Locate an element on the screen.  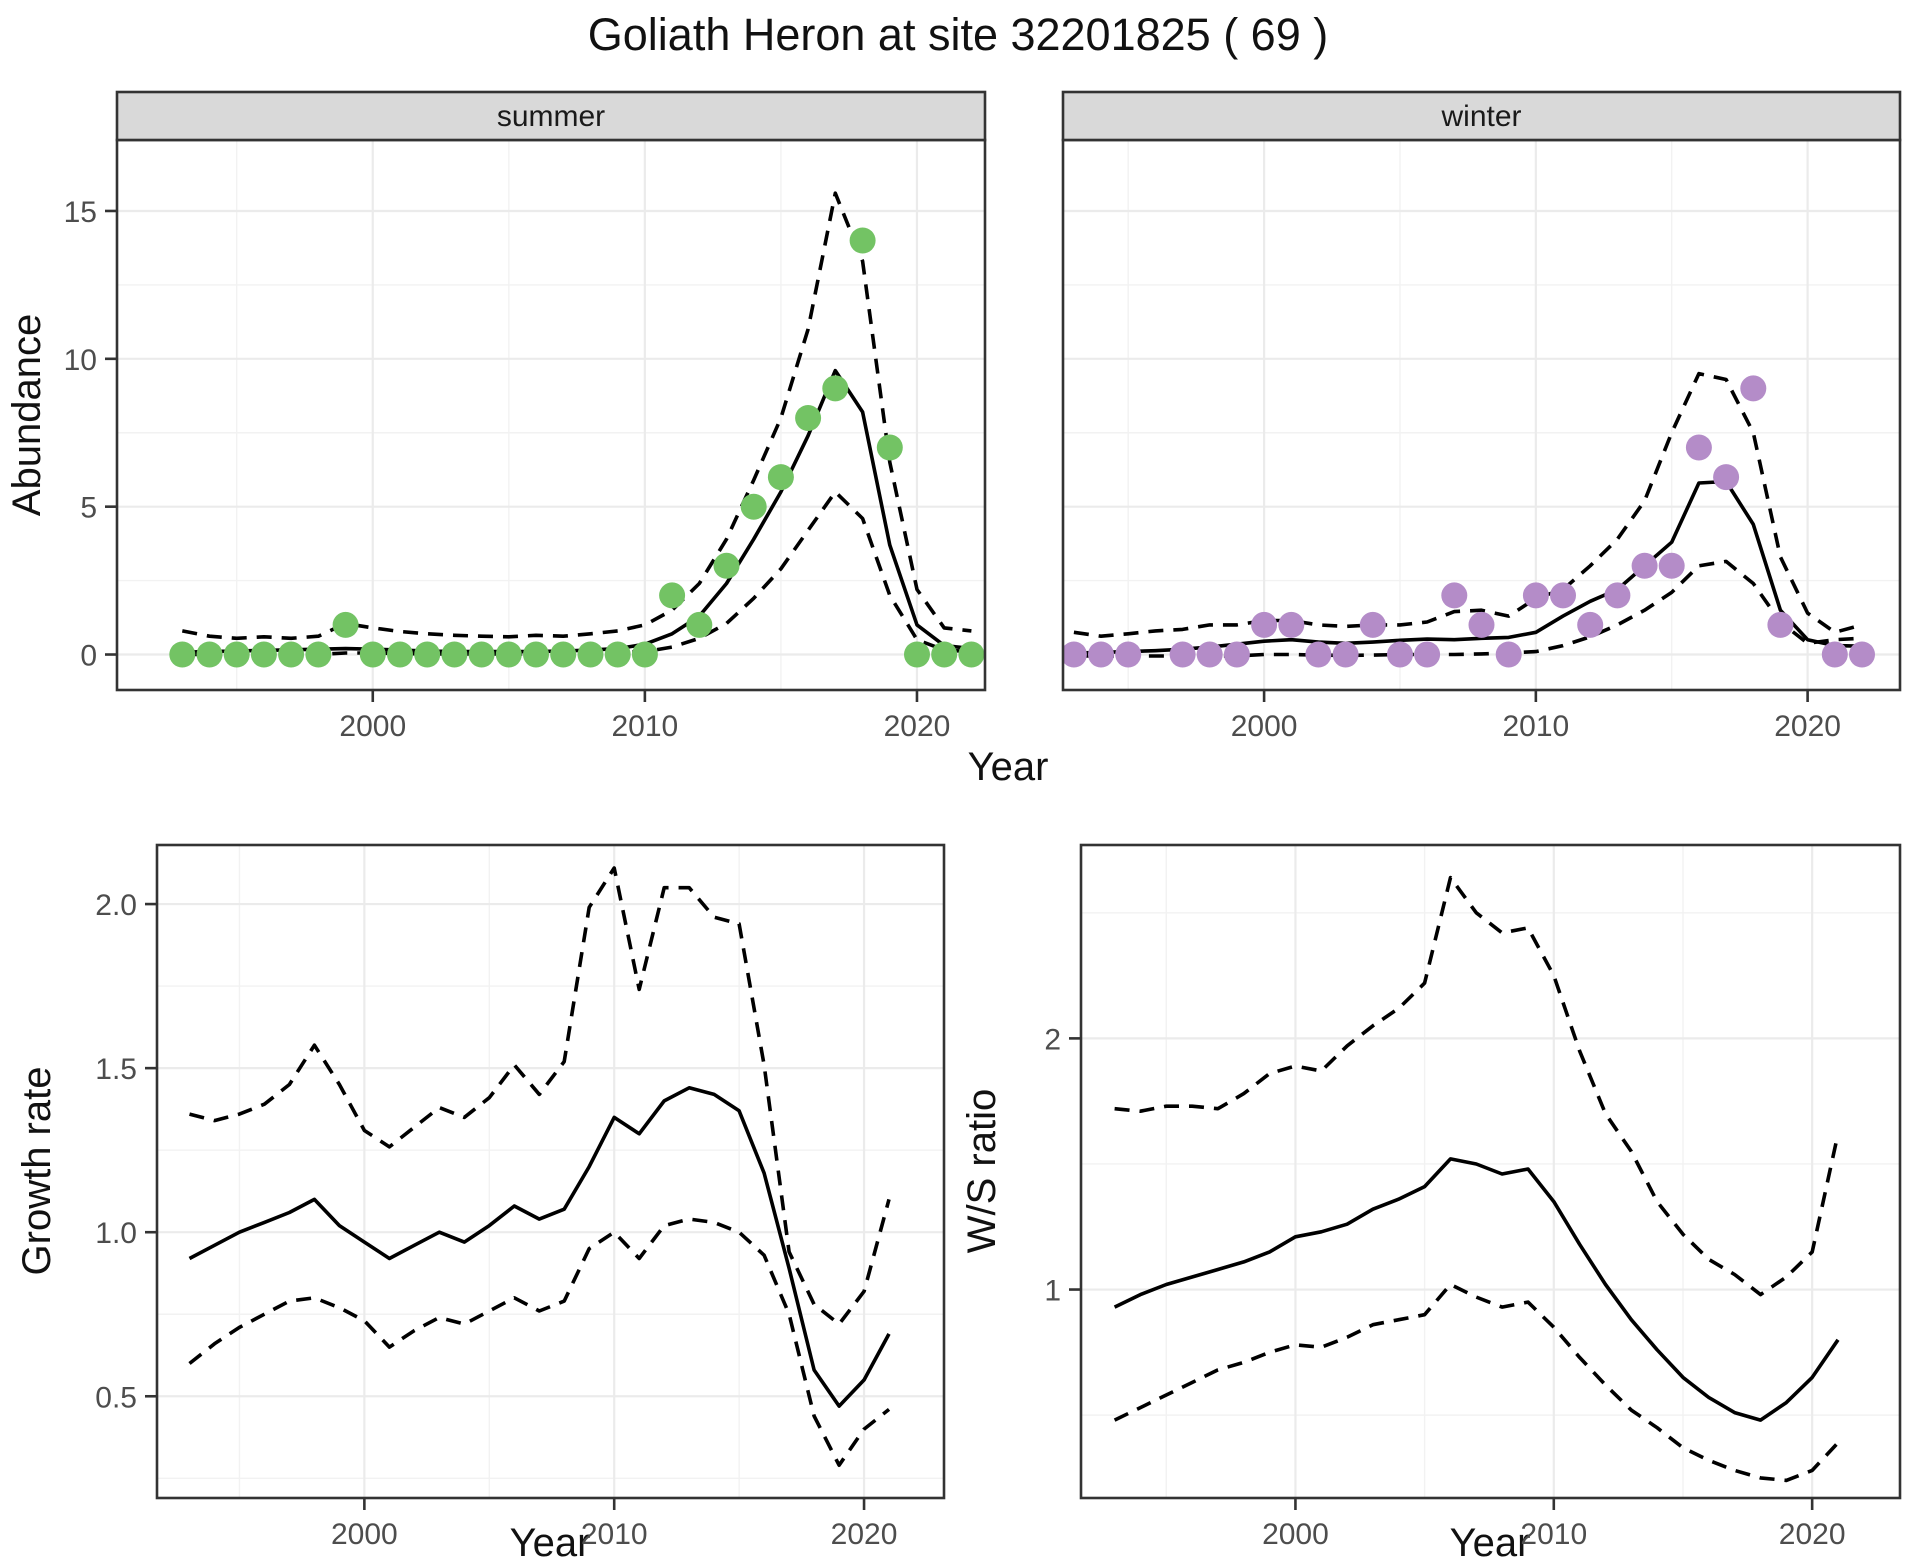
y-tick-label: 10 is located at coordinates (80, 360).